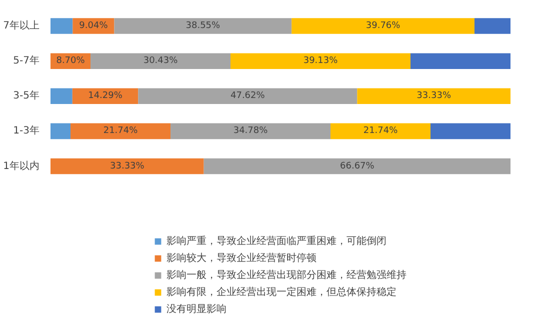  I want to click on data-label: 14.29%, so click(105, 96).